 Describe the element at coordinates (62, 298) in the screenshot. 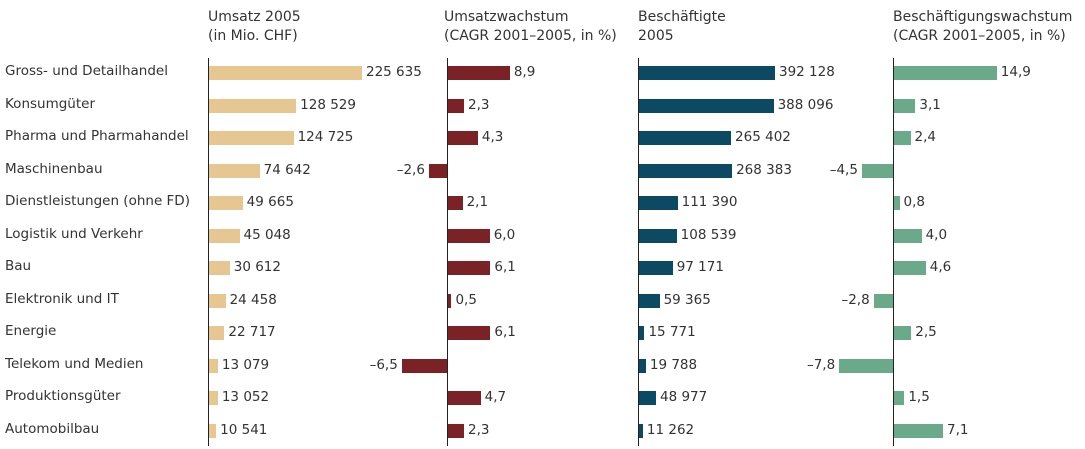

I see `category-label: Elektronik und IT` at that location.